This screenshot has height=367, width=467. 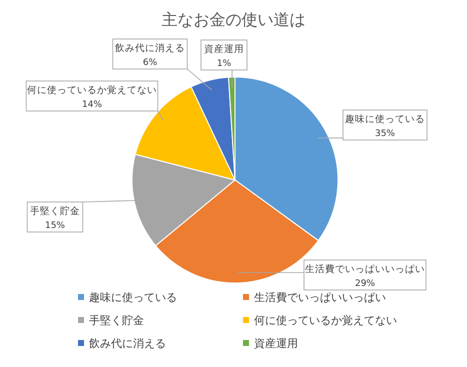 What do you see at coordinates (320, 297) in the screenshot?
I see `legend-label: 生活費でいっぱいいっぱい` at bounding box center [320, 297].